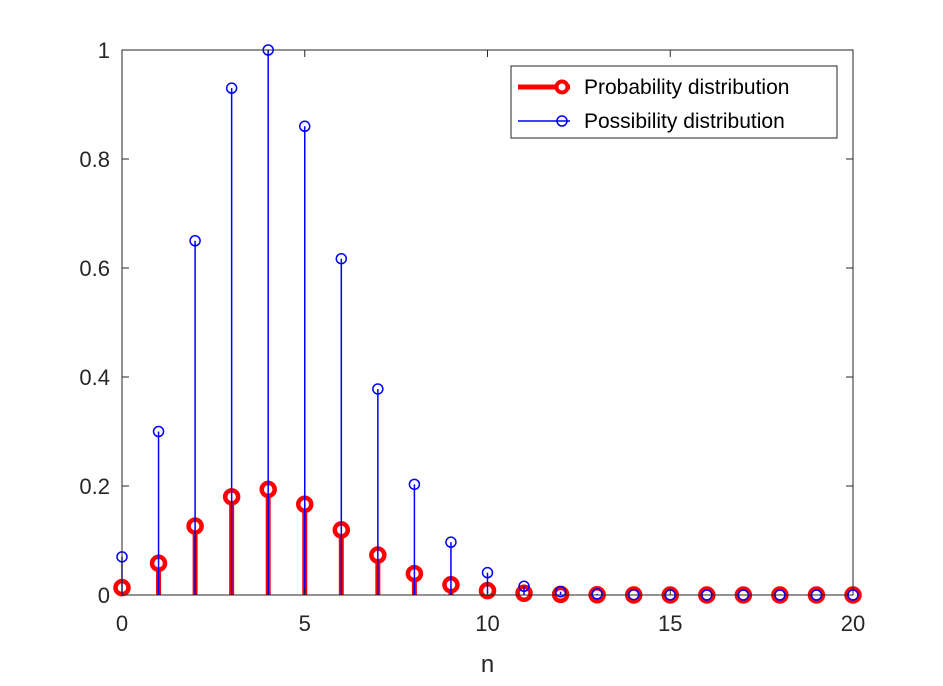  What do you see at coordinates (94, 268) in the screenshot?
I see `y-tick-label: 0.6` at bounding box center [94, 268].